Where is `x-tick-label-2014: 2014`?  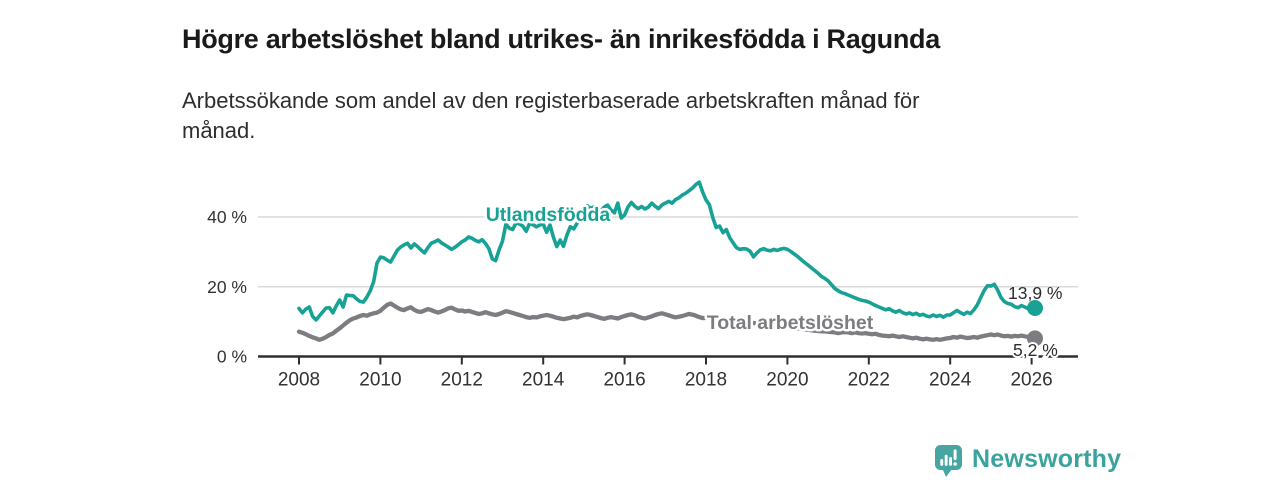 x-tick-label-2014: 2014 is located at coordinates (543, 380).